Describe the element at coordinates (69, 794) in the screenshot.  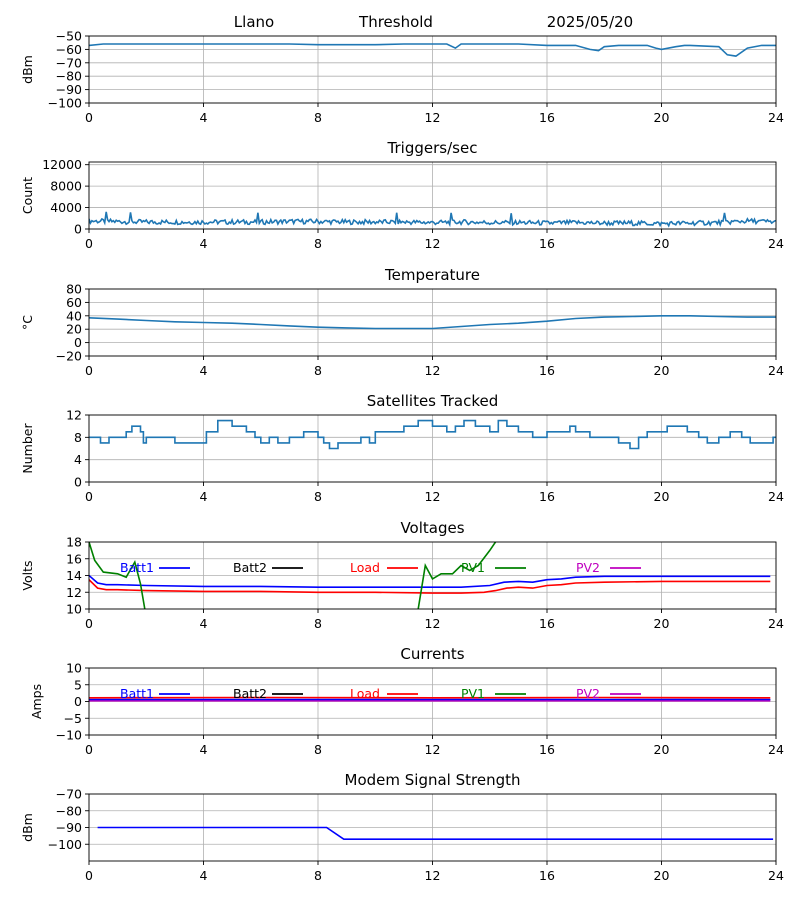
I see `y-tick-label: −70` at that location.